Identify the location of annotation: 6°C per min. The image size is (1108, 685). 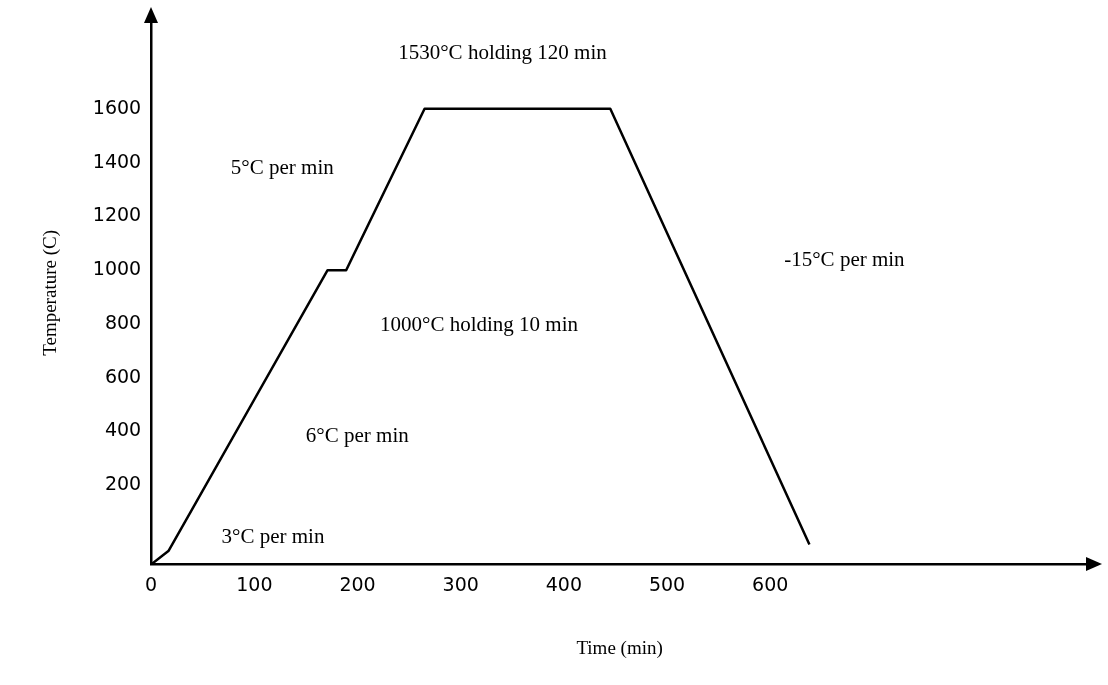
(357, 435).